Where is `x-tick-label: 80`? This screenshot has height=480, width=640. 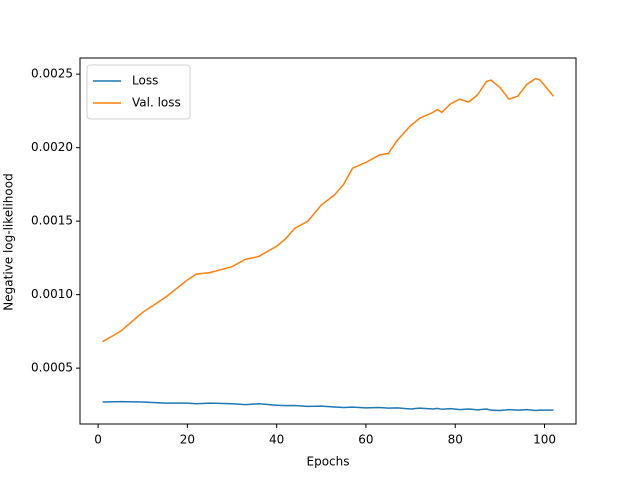 x-tick-label: 80 is located at coordinates (455, 440).